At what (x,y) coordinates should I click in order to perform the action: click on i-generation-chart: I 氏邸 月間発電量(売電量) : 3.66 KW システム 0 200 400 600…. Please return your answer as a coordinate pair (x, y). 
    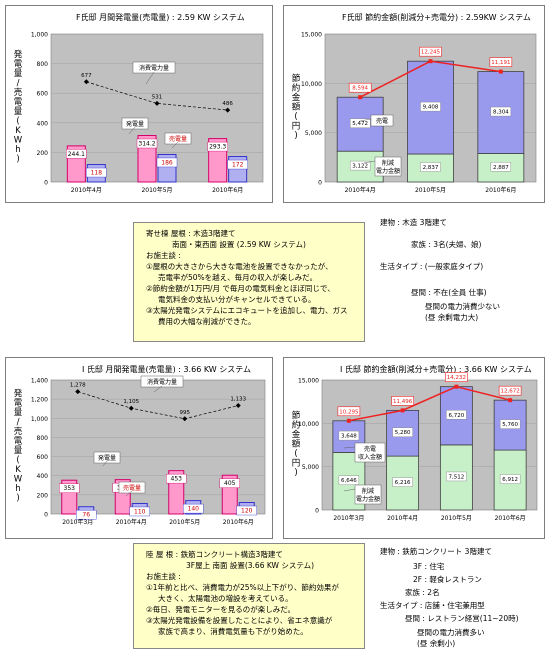
    Looking at the image, I should click on (139, 448).